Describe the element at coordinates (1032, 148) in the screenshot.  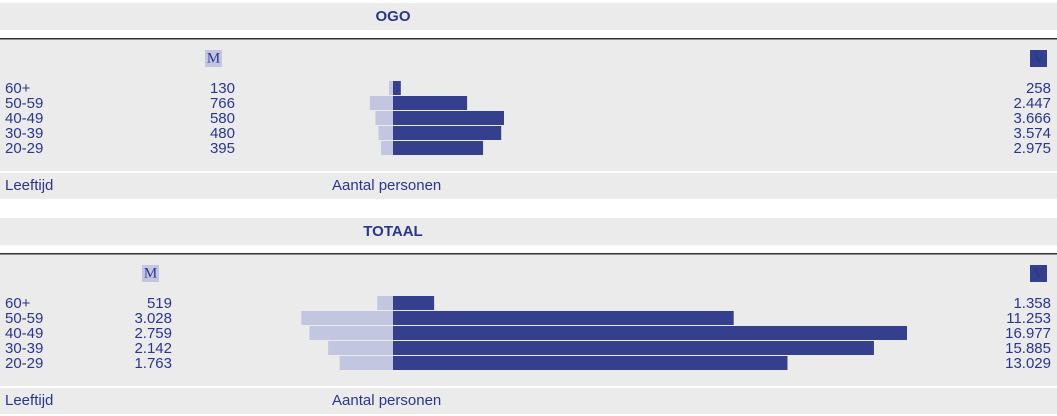
I see `value-label: 2.975` at that location.